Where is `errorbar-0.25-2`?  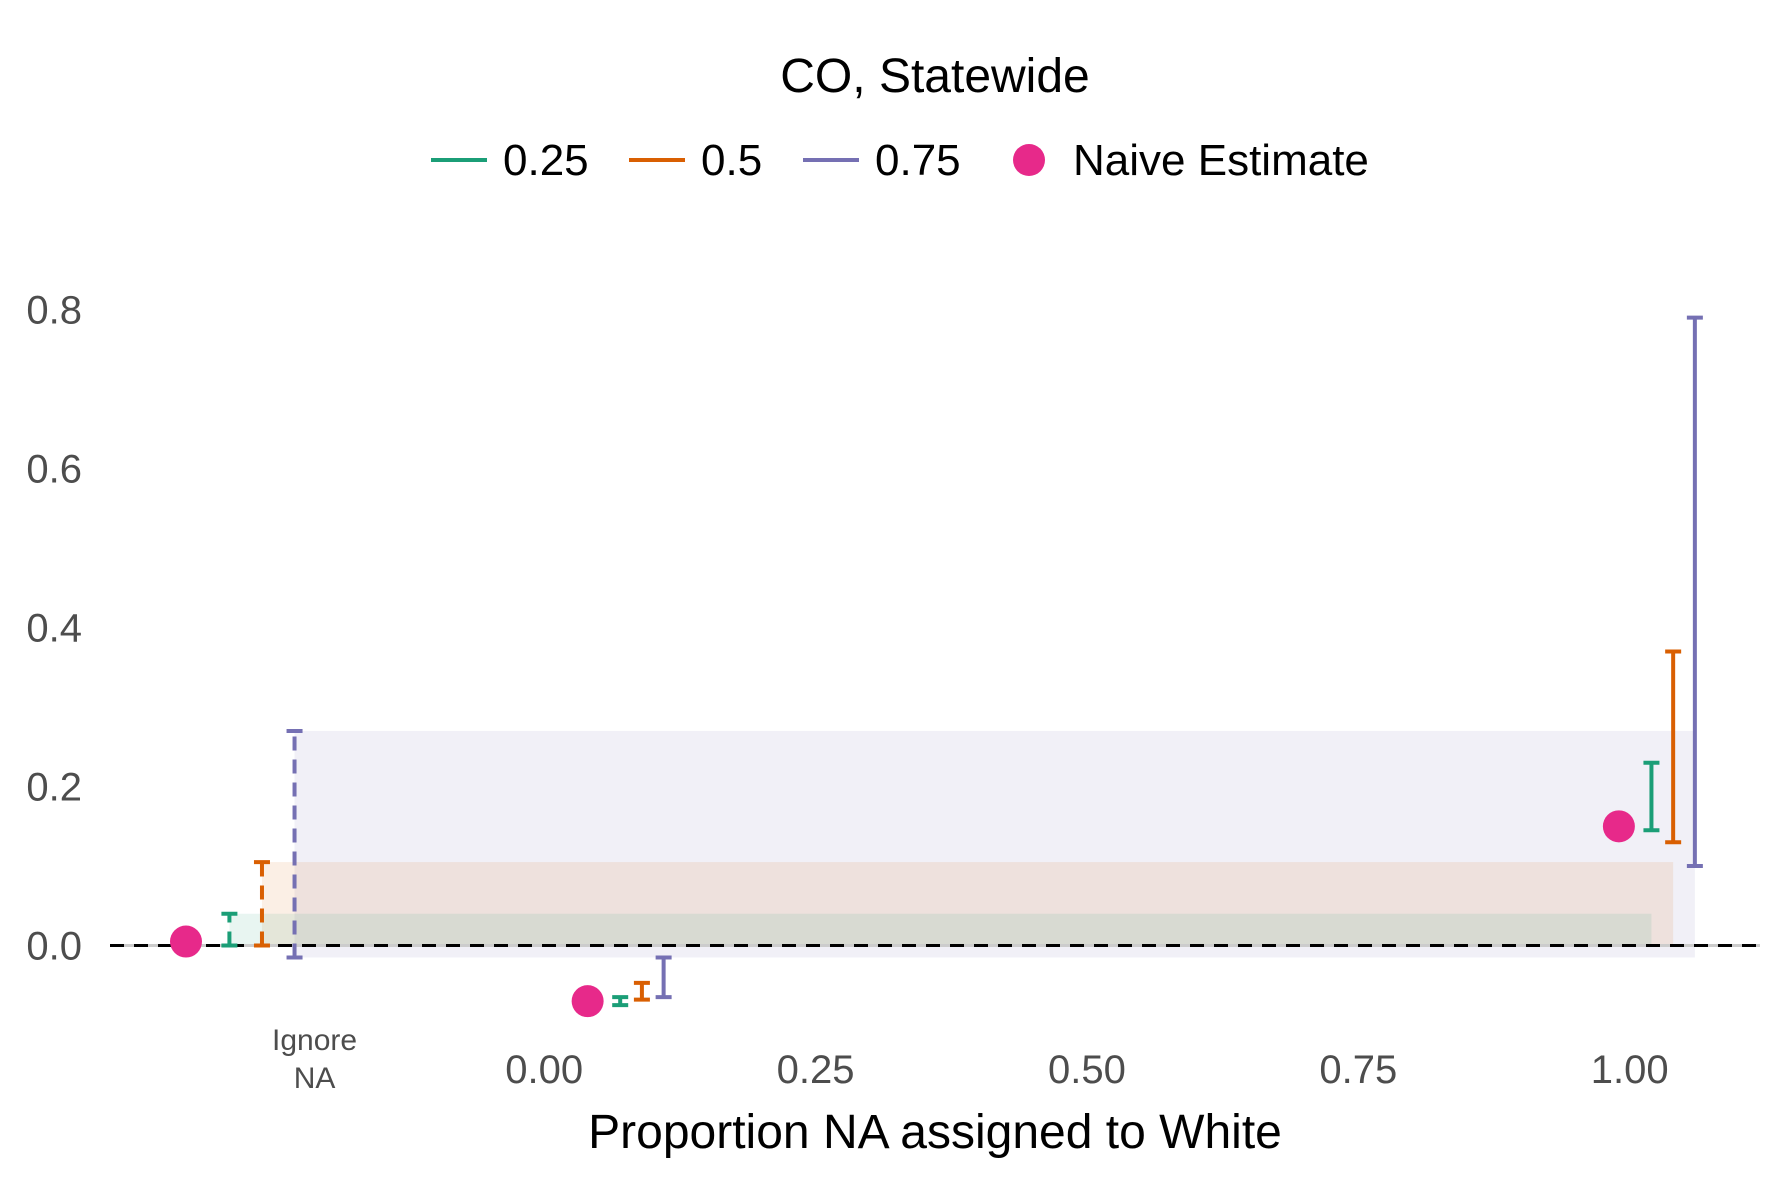
errorbar-0.25-2 is located at coordinates (1651, 796).